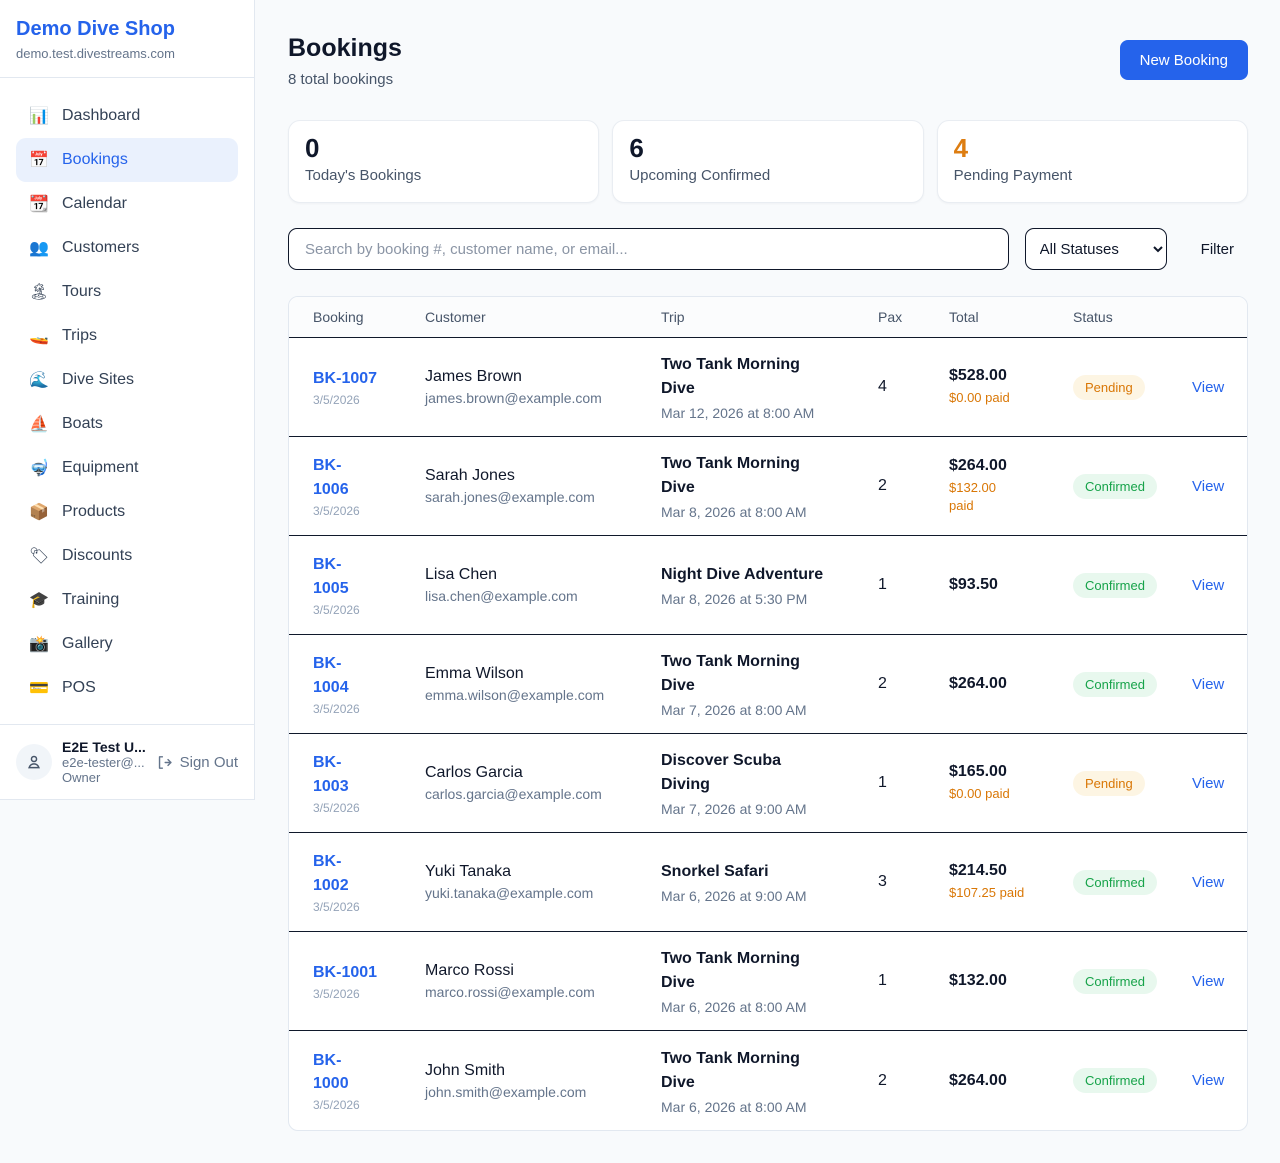 The image size is (1280, 1163). Describe the element at coordinates (331, 675) in the screenshot. I see `booking-id-link: BK- 1004` at that location.